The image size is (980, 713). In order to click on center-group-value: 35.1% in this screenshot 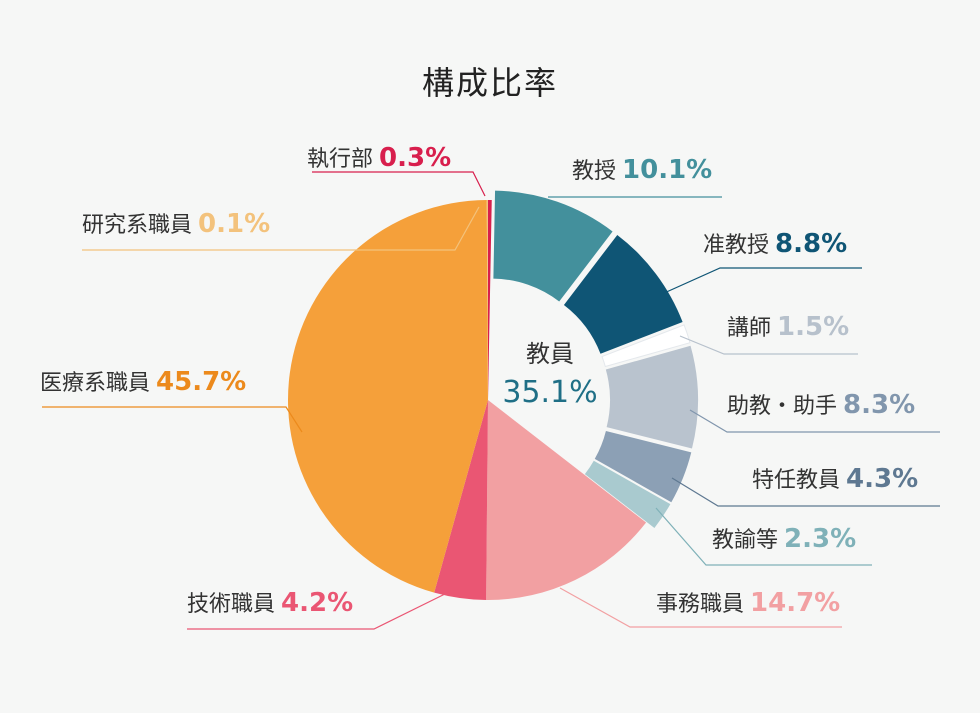, I will do `click(550, 392)`.